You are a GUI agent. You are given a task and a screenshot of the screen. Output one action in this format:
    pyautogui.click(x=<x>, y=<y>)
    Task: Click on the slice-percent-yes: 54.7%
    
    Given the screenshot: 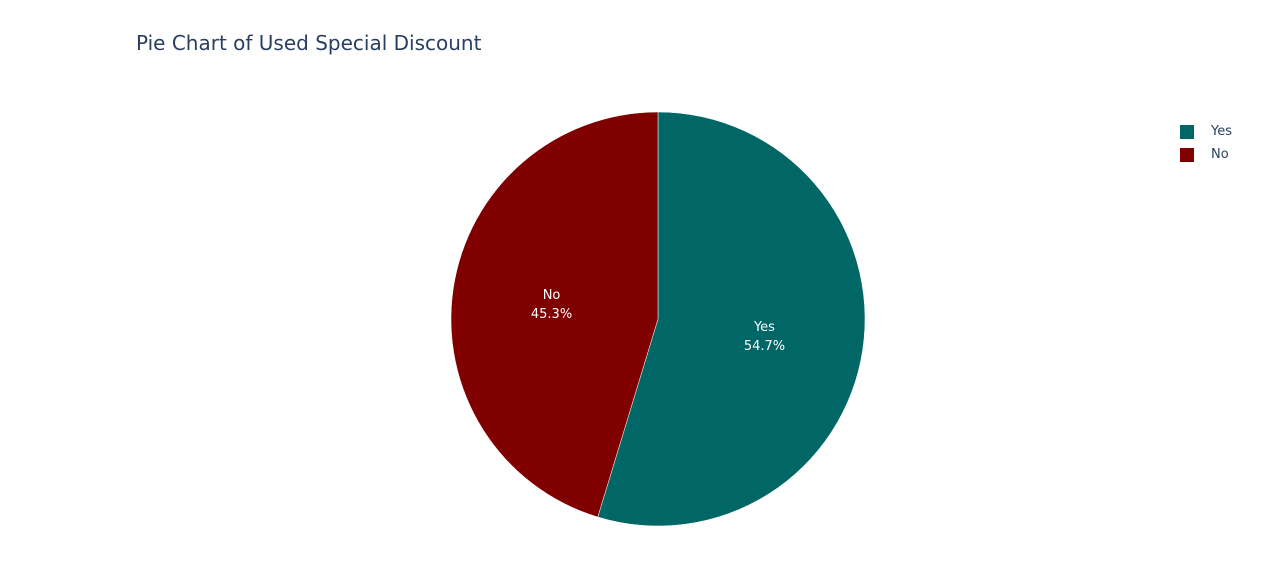 What is the action you would take?
    pyautogui.click(x=764, y=346)
    